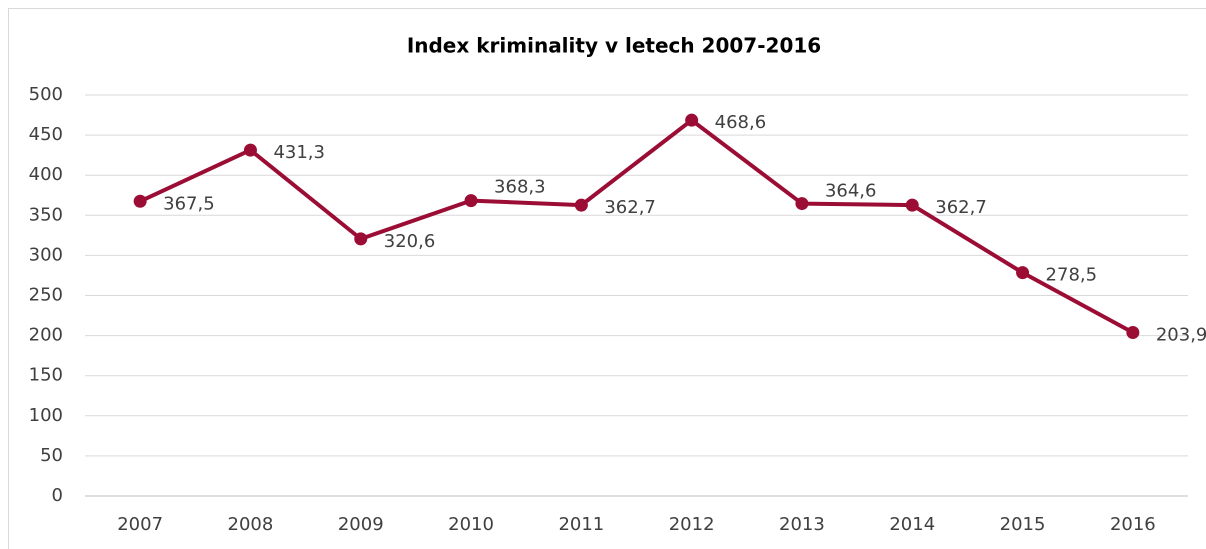 The height and width of the screenshot is (549, 1206). I want to click on x-tick-label: 2011, so click(581, 524).